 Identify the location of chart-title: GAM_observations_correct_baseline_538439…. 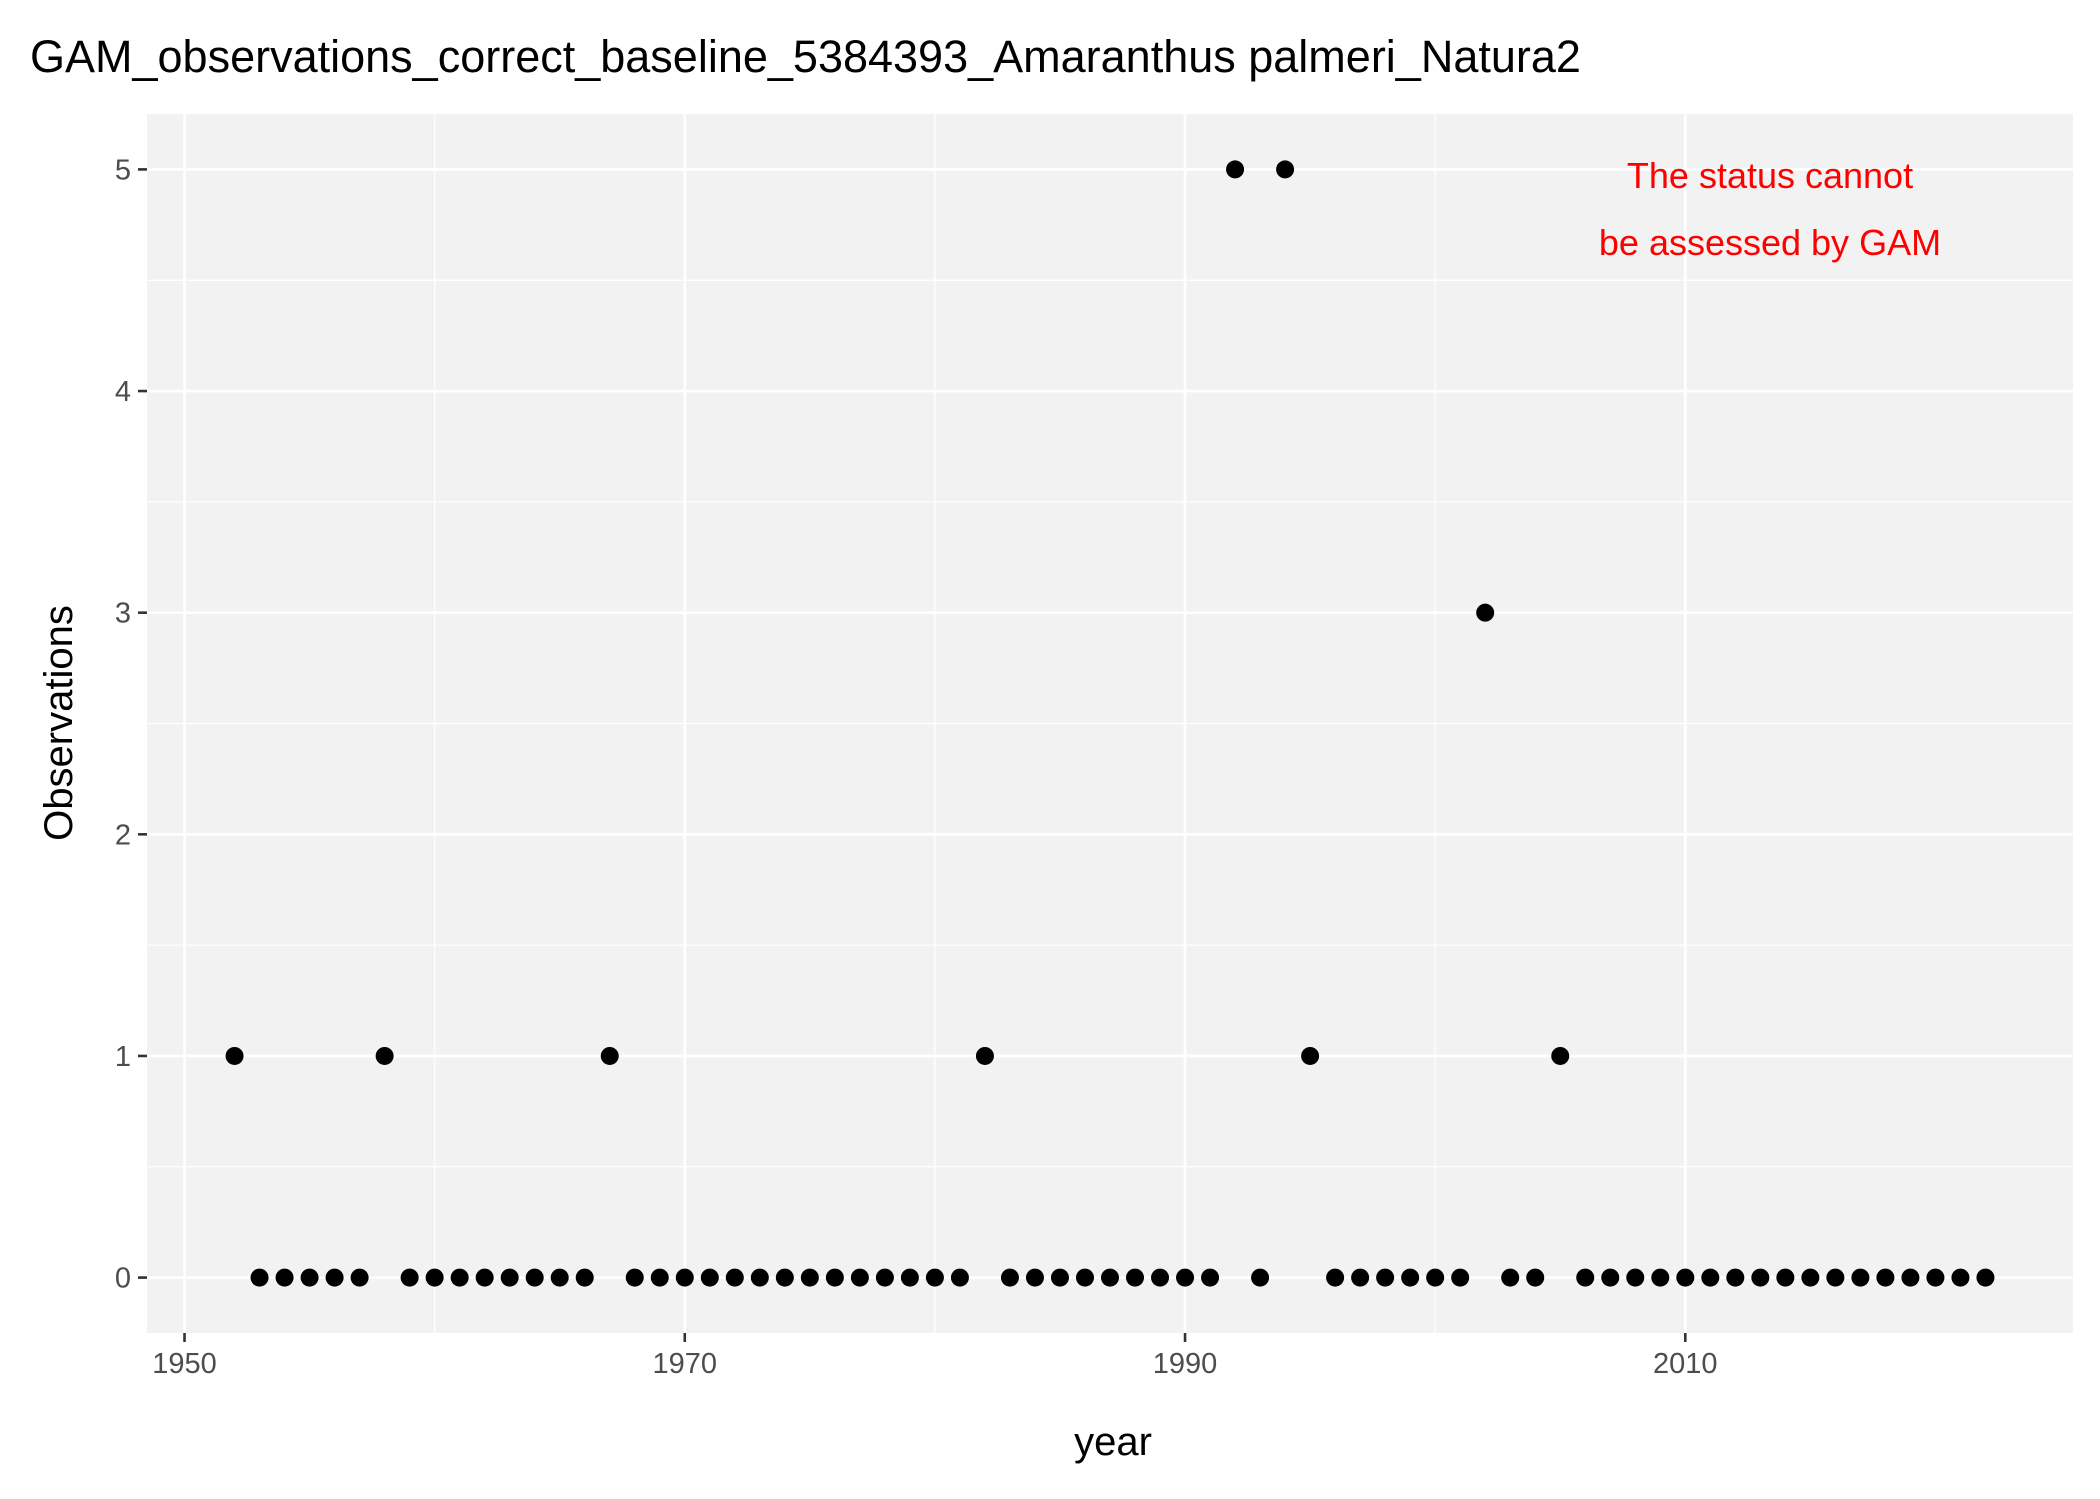
(805, 56).